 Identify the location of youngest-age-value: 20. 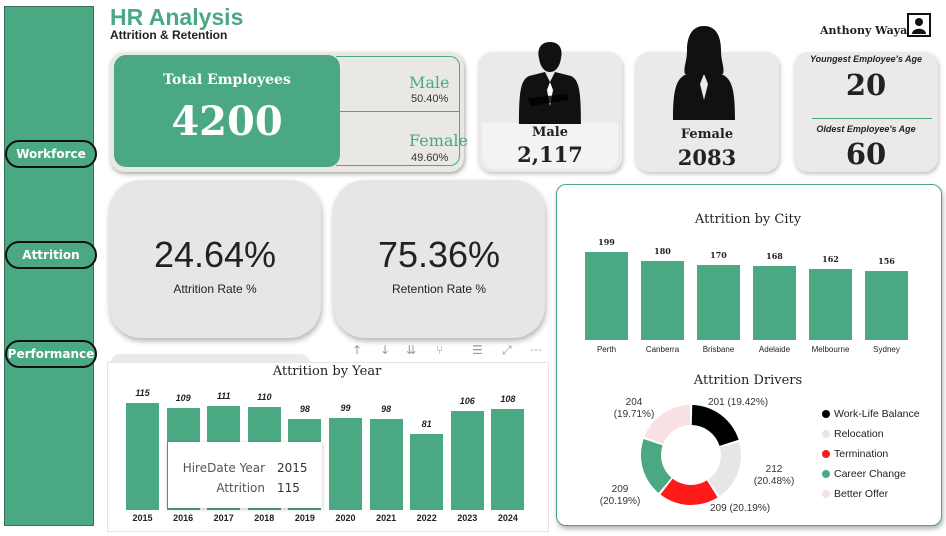
(866, 85).